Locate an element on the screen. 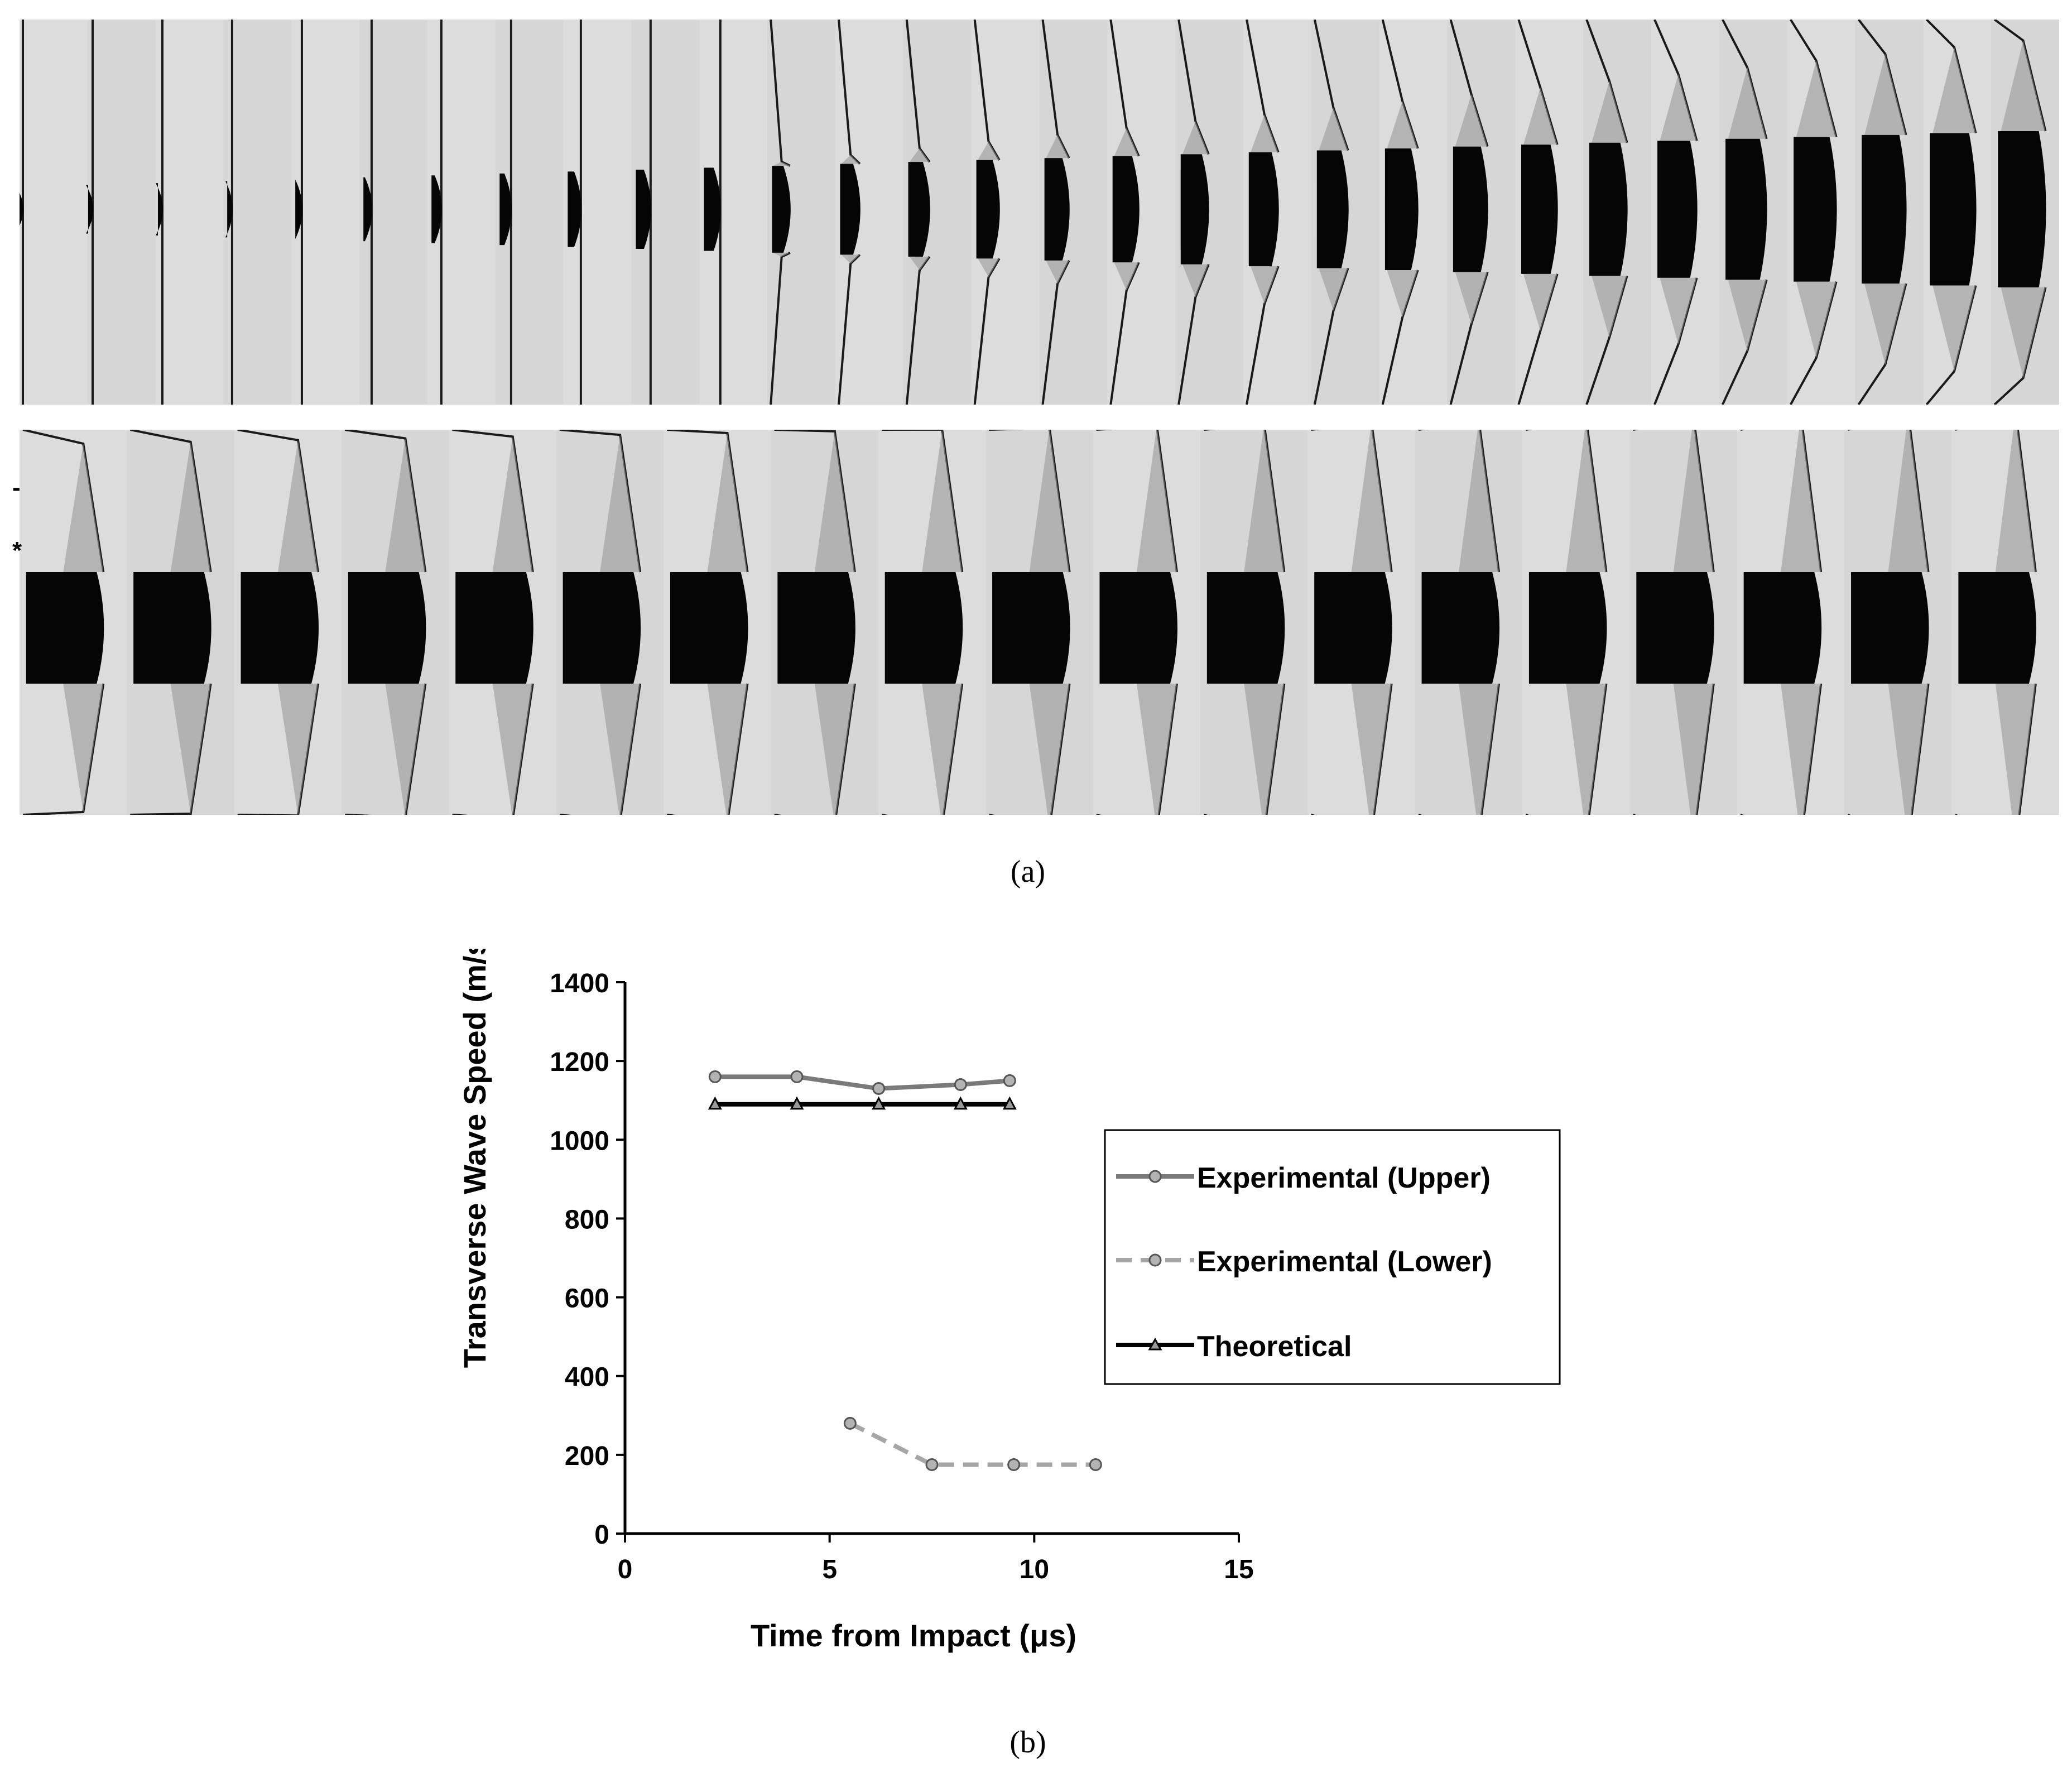 Image resolution: width=2072 pixels, height=1773 pixels. x-axis-label: Time from Impact (μs) is located at coordinates (914, 1635).